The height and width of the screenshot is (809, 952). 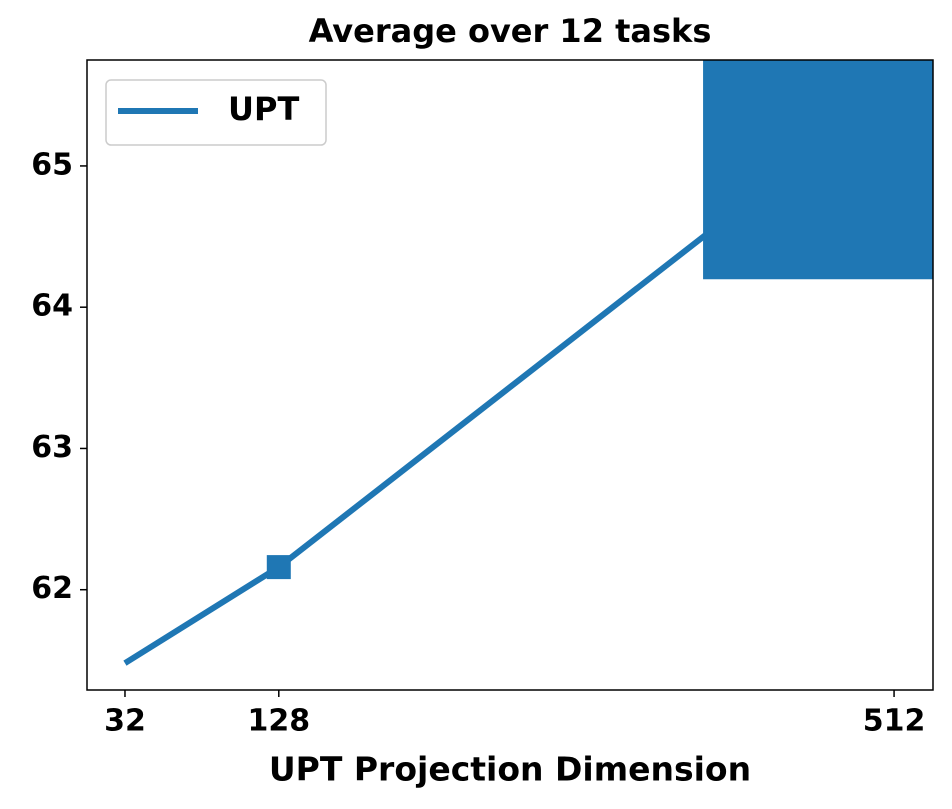 What do you see at coordinates (510, 31) in the screenshot?
I see `chart-title: Average over 12 tasks` at bounding box center [510, 31].